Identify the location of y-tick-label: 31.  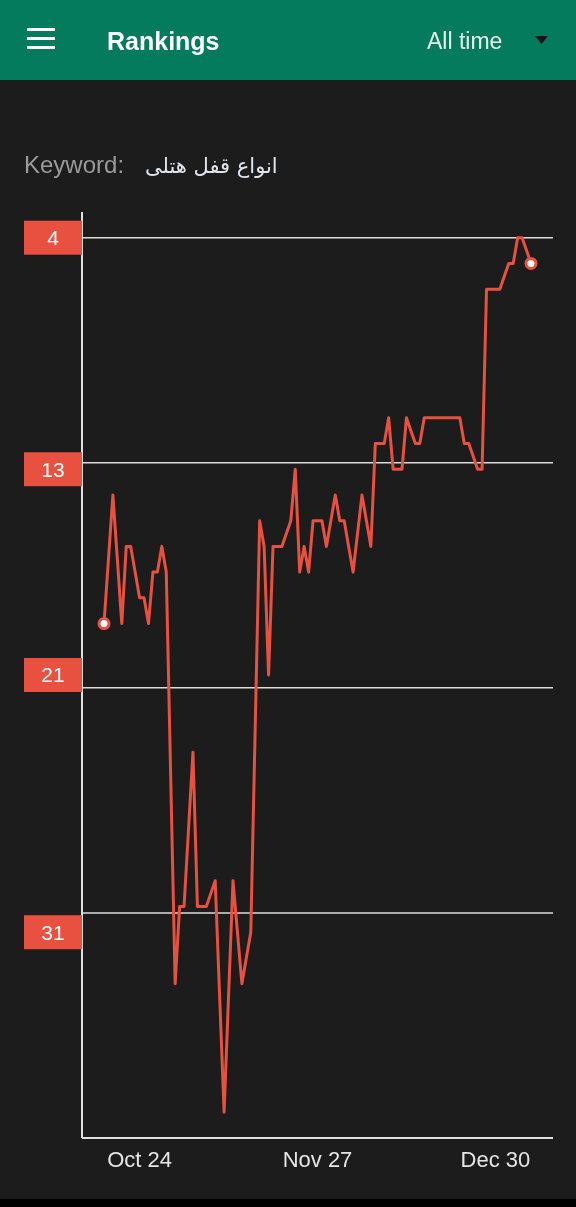
(53, 932).